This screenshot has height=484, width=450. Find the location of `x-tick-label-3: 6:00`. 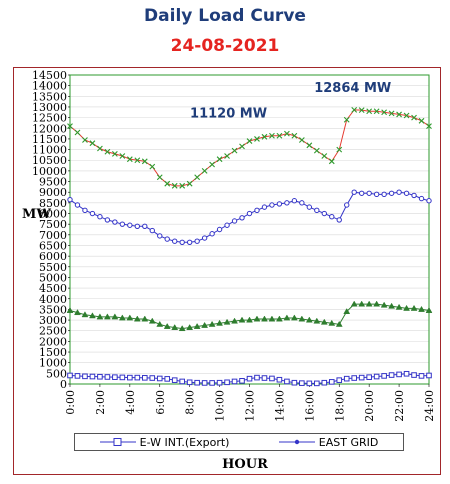

x-tick-label-3: 6:00 is located at coordinates (160, 402).